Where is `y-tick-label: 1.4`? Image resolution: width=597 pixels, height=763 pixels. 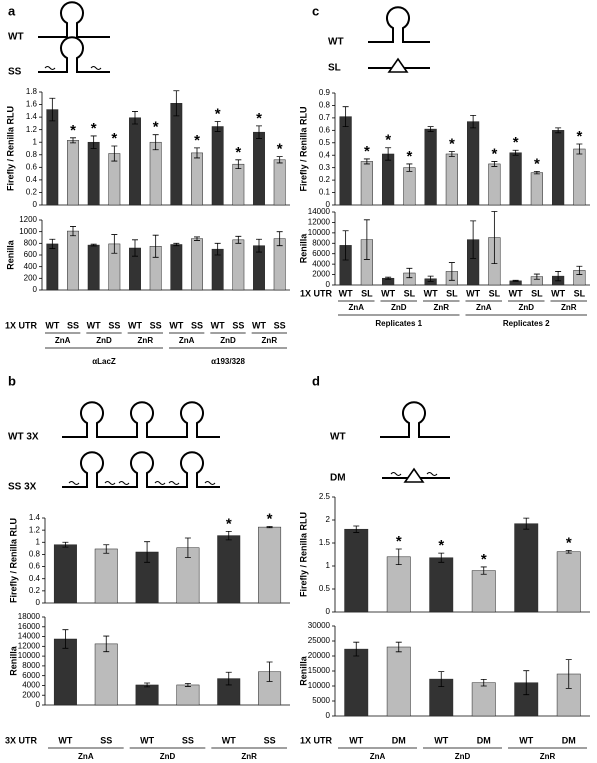
y-tick-label: 1.4 is located at coordinates (35, 517).